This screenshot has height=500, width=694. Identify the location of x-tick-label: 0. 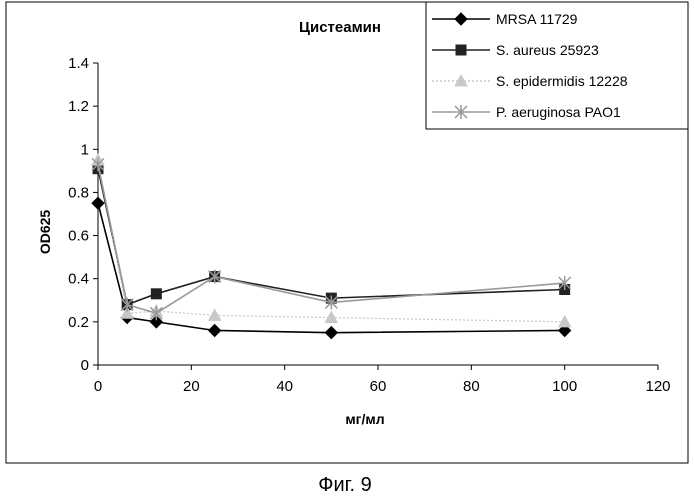
(98, 386).